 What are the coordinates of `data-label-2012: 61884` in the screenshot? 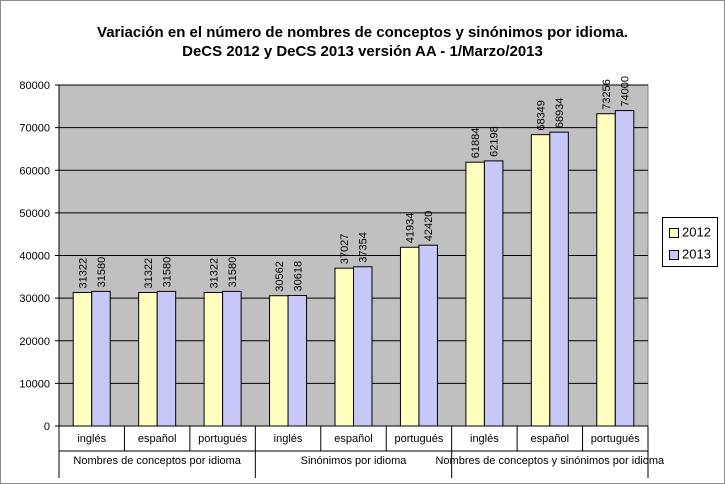 It's located at (476, 143).